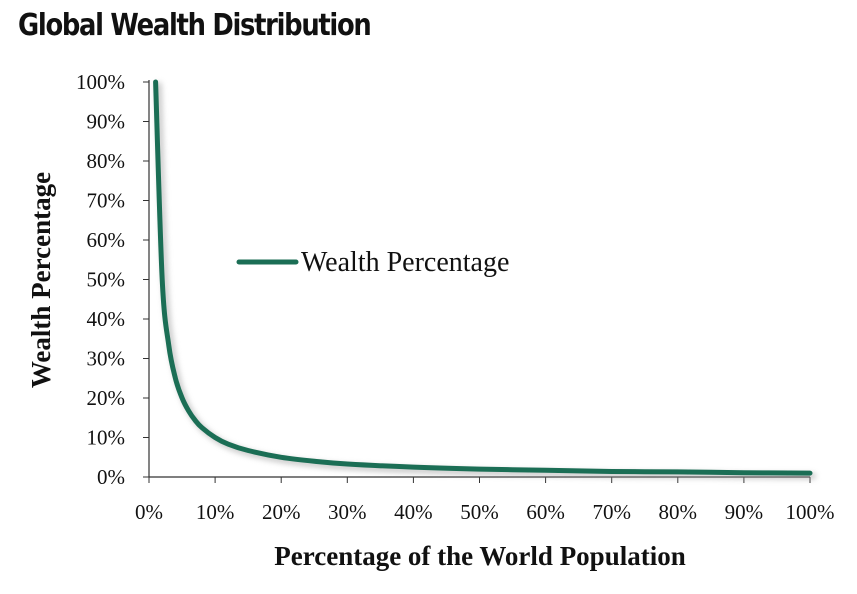  What do you see at coordinates (106, 240) in the screenshot?
I see `y-tick-label: 60%` at bounding box center [106, 240].